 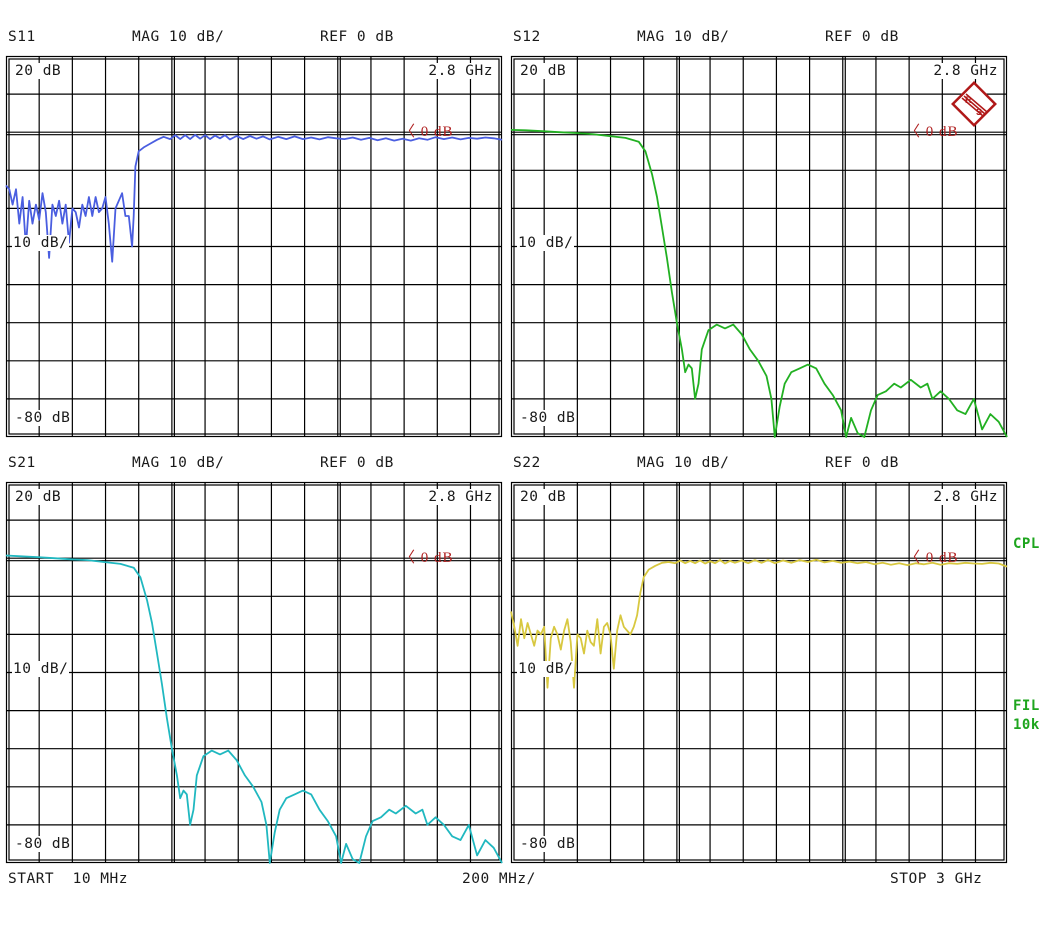 What do you see at coordinates (1026, 725) in the screenshot?
I see `filter-bandwidth-value: 10k` at bounding box center [1026, 725].